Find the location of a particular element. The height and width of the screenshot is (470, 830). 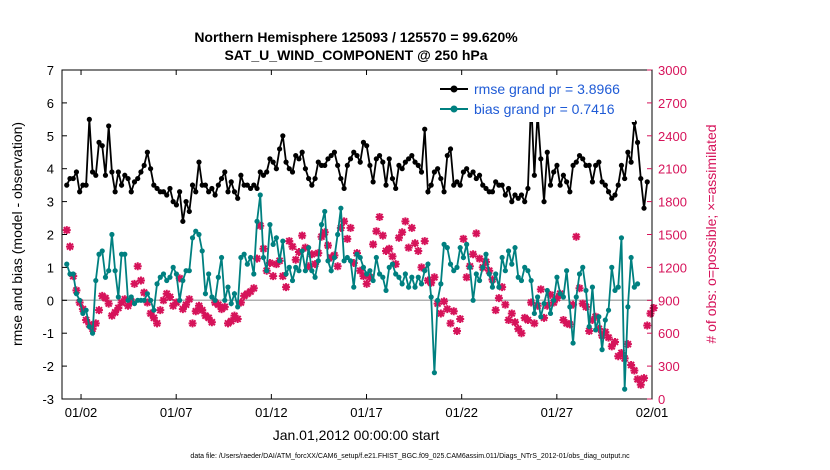

legend-bias-marker is located at coordinates (454, 109).